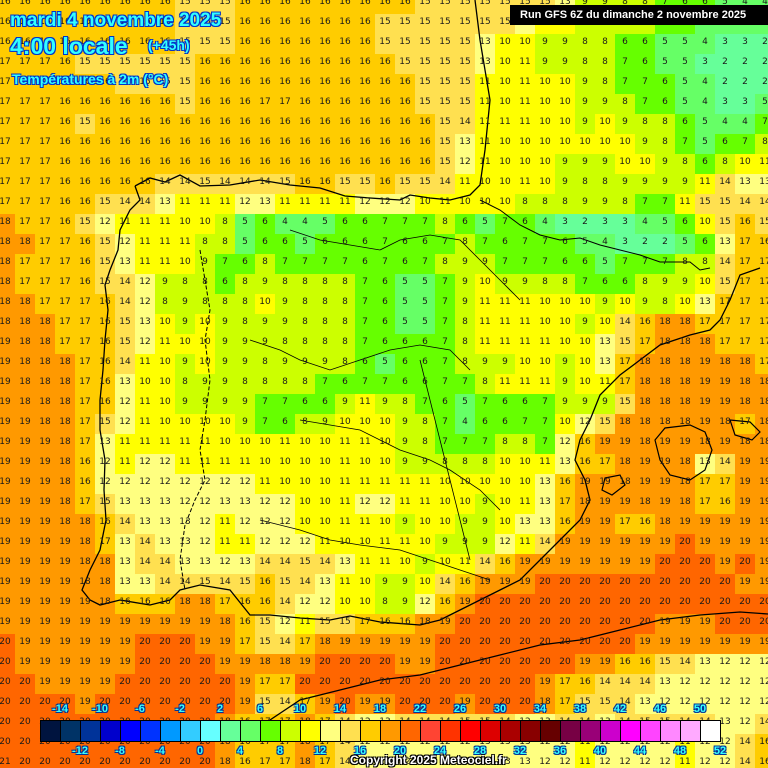 This screenshot has width=768, height=768. What do you see at coordinates (745, 282) in the screenshot?
I see `temperature-value: 17` at bounding box center [745, 282].